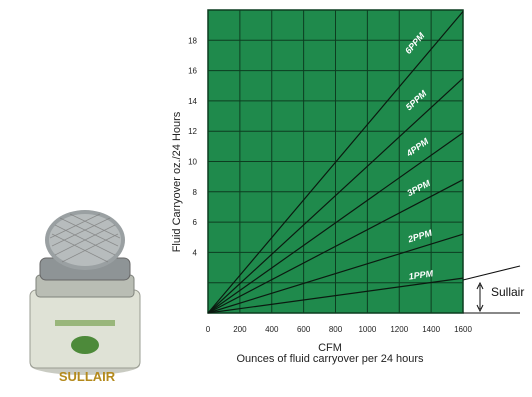 The width and height of the screenshot is (532, 397). Describe the element at coordinates (192, 40) in the screenshot. I see `y-tick-label: 18` at that location.